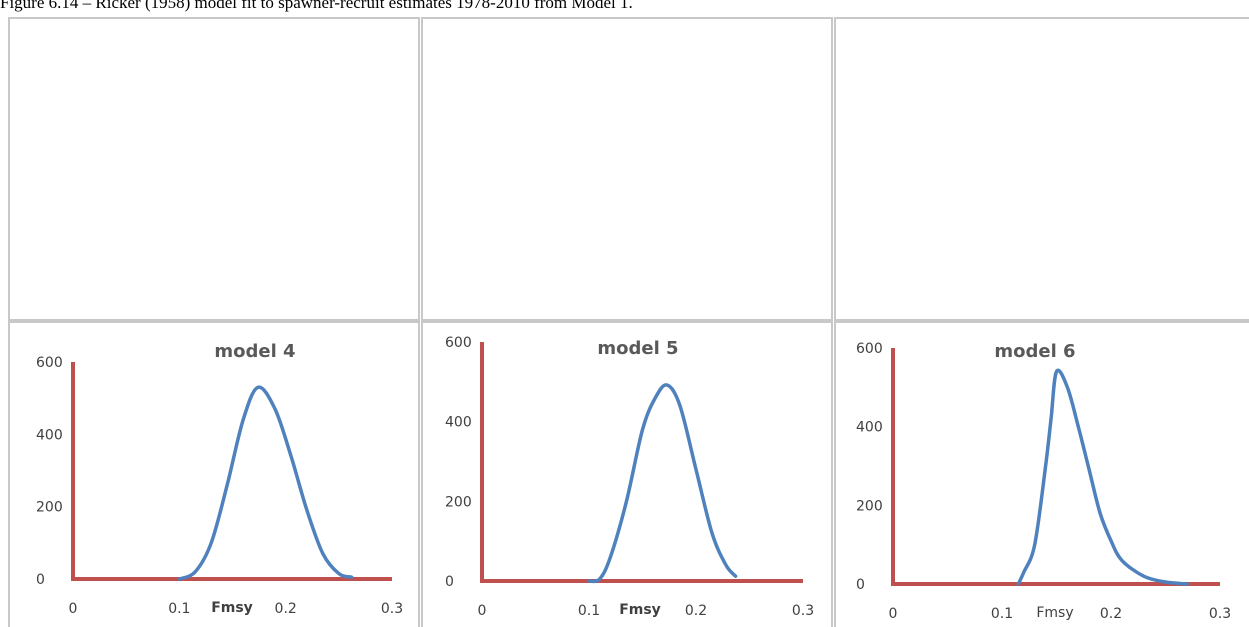 This screenshot has width=1249, height=627. I want to click on chart-title: model 6, so click(1034, 351).